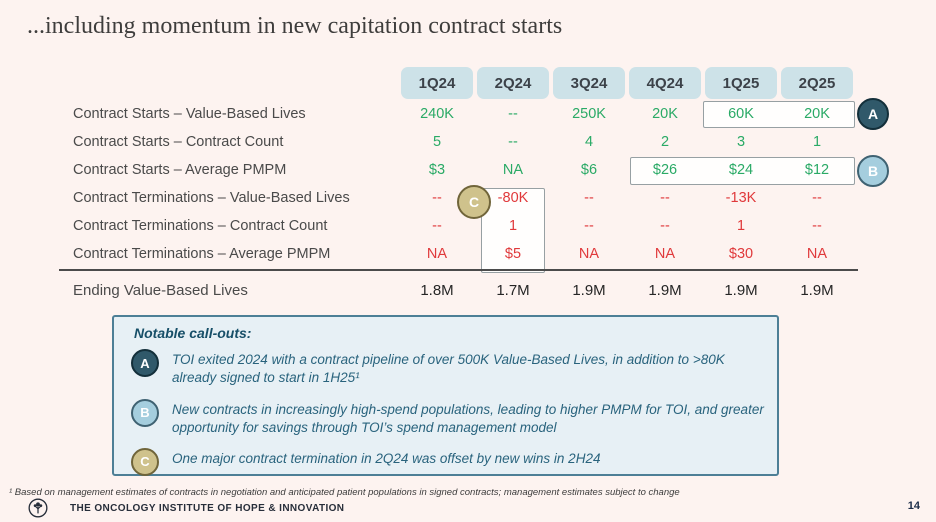 This screenshot has height=522, width=936. Describe the element at coordinates (145, 461) in the screenshot. I see `callout-c-badge: C` at that location.